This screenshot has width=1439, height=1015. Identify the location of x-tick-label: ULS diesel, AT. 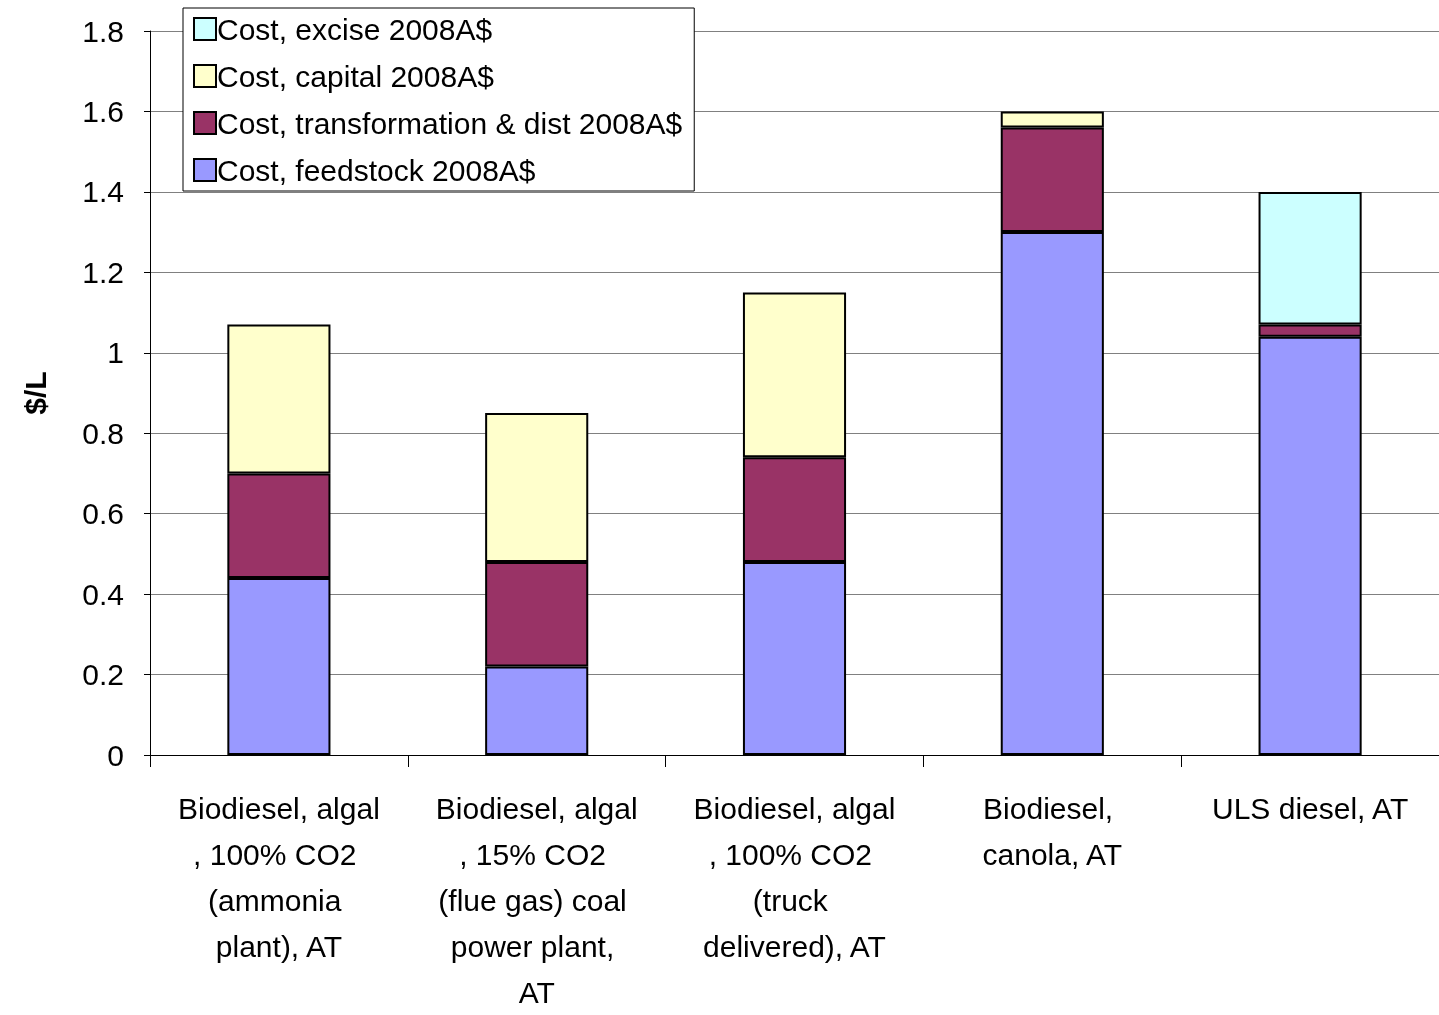
(1310, 808).